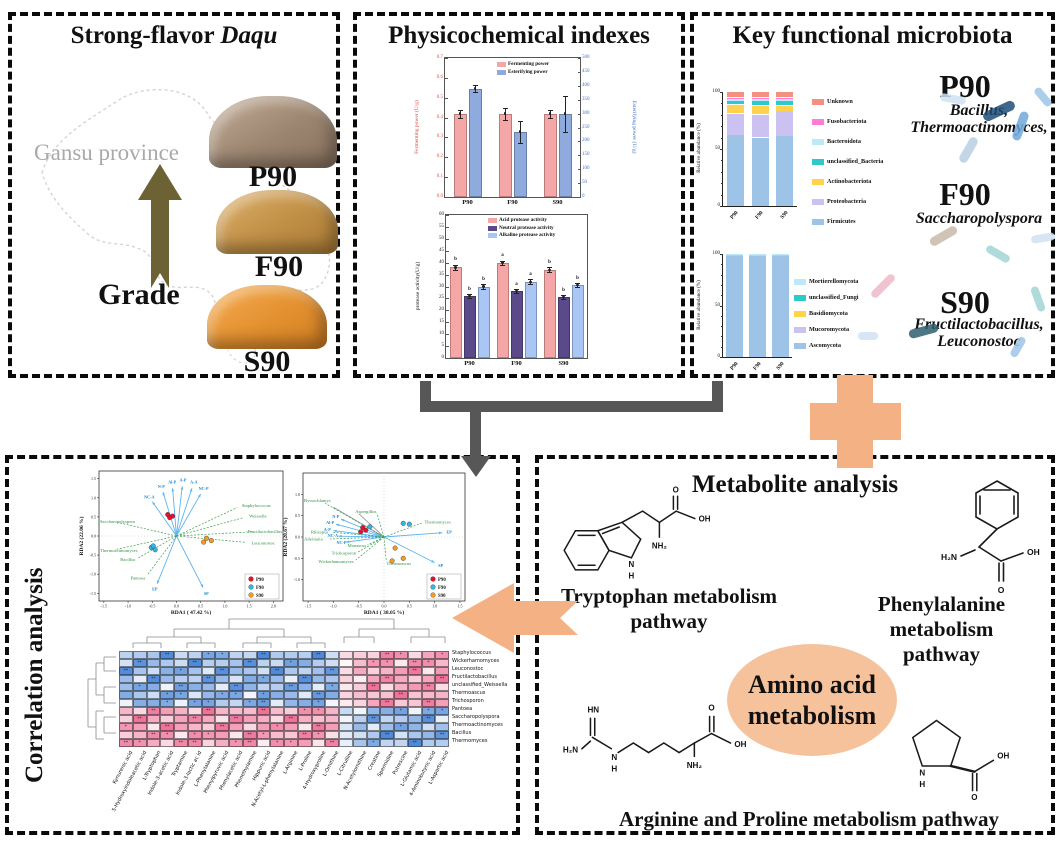  I want to click on y-tick-label: 0.1, so click(435, 176).